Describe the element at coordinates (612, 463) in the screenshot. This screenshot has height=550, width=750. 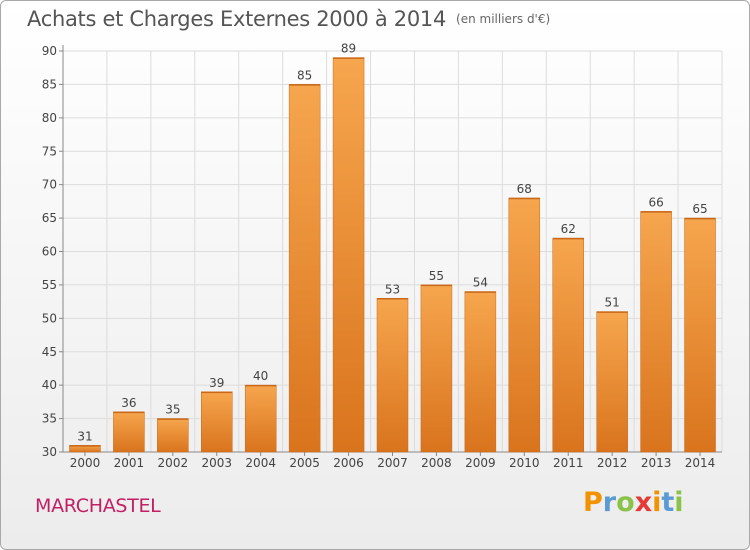
I see `x-tick-label: 2012` at that location.